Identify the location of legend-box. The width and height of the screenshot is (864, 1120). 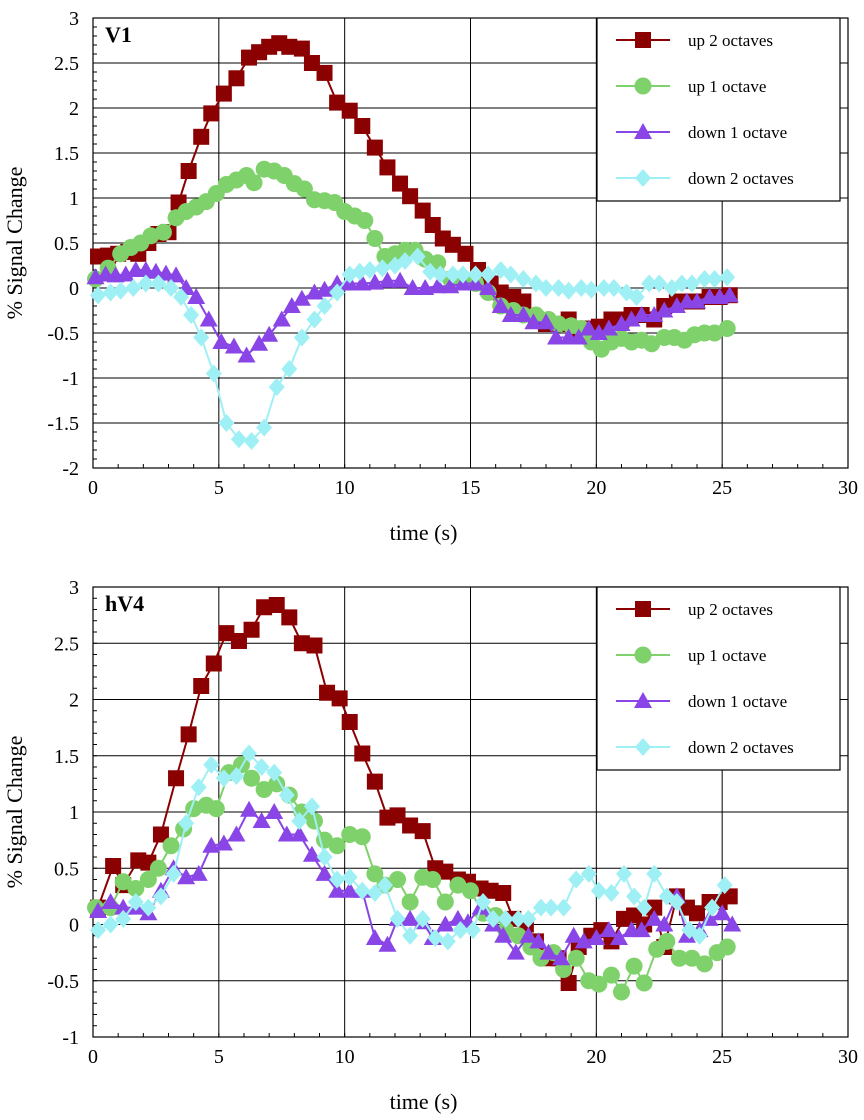
(718, 678).